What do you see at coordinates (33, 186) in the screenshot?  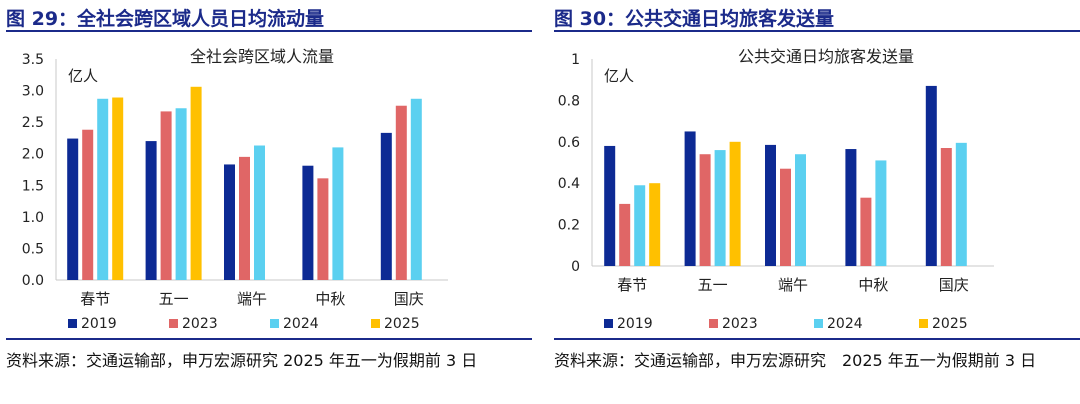 I see `y-tick-label: 1.5` at bounding box center [33, 186].